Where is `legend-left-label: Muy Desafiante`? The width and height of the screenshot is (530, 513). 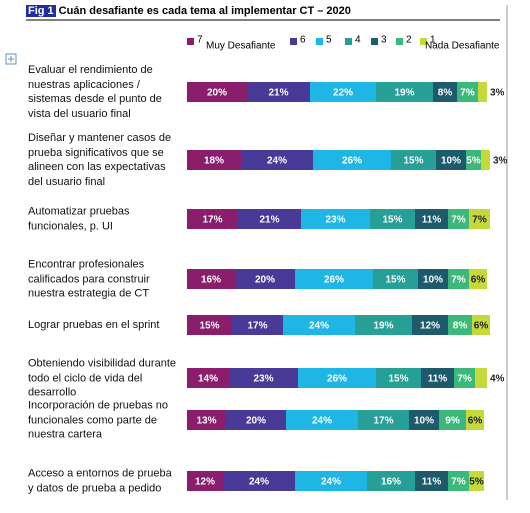 legend-left-label: Muy Desafiante is located at coordinates (241, 46).